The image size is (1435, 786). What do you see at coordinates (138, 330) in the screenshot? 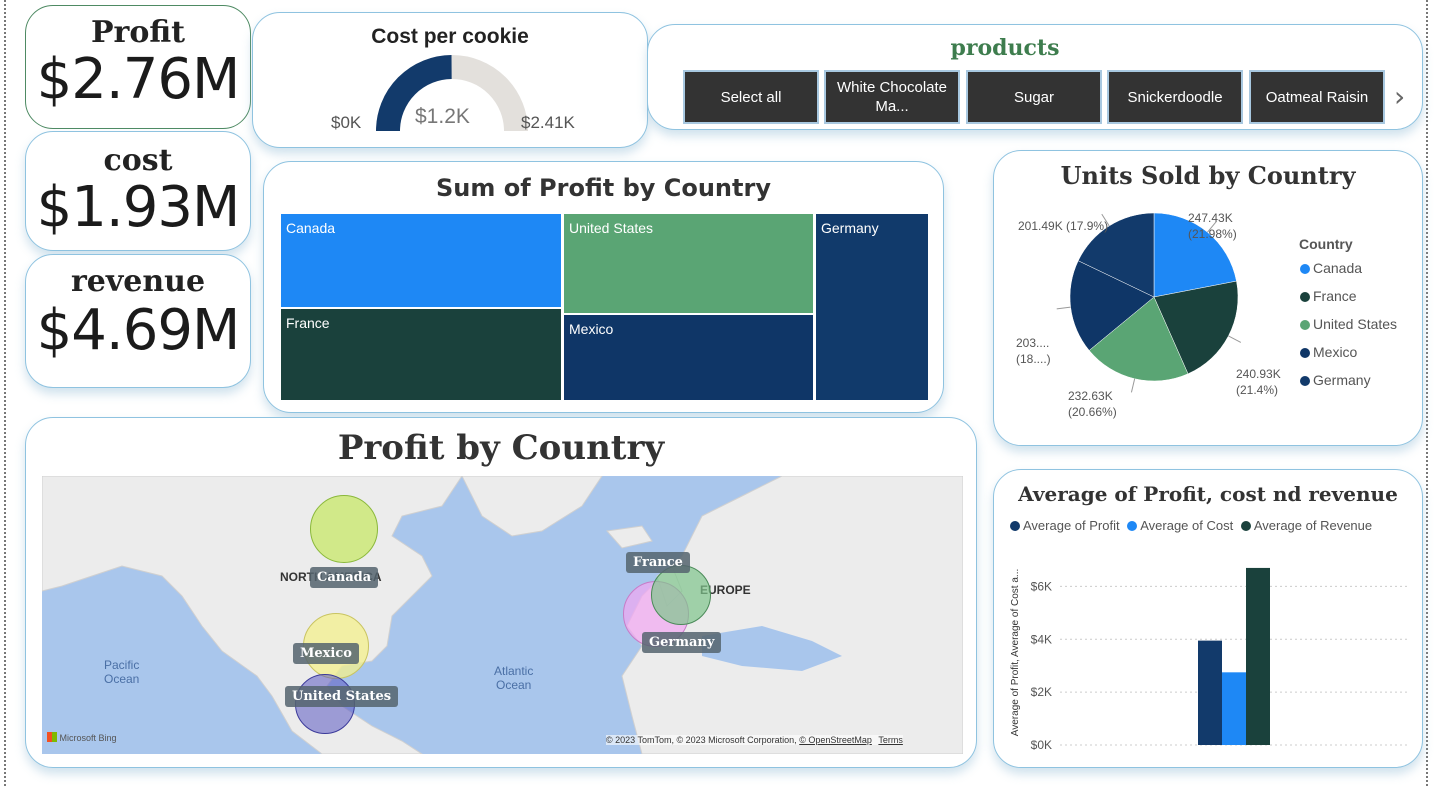
I see `revenue-kpi-value: $4.69M` at bounding box center [138, 330].